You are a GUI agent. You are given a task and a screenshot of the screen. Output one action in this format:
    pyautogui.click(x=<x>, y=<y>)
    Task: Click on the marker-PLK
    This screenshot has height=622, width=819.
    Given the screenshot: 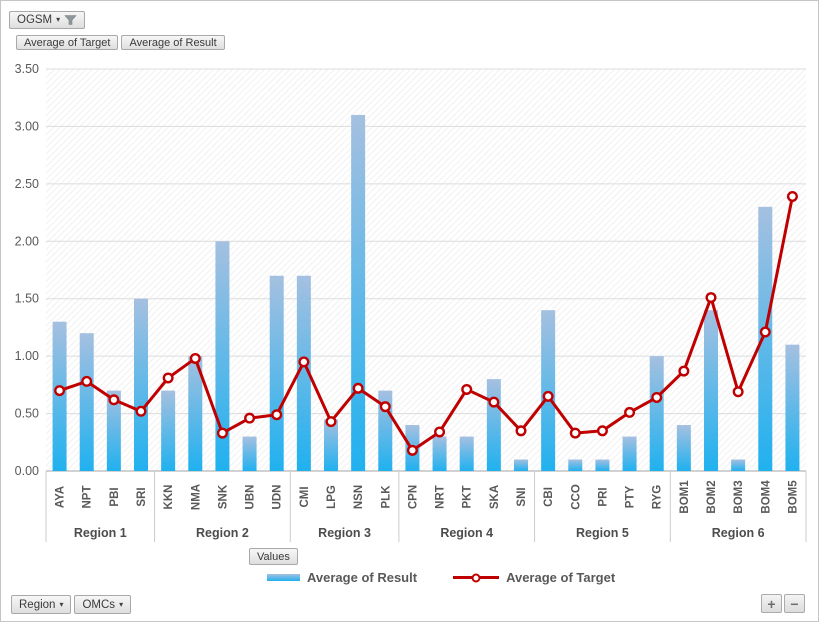 What is the action you would take?
    pyautogui.click(x=385, y=407)
    